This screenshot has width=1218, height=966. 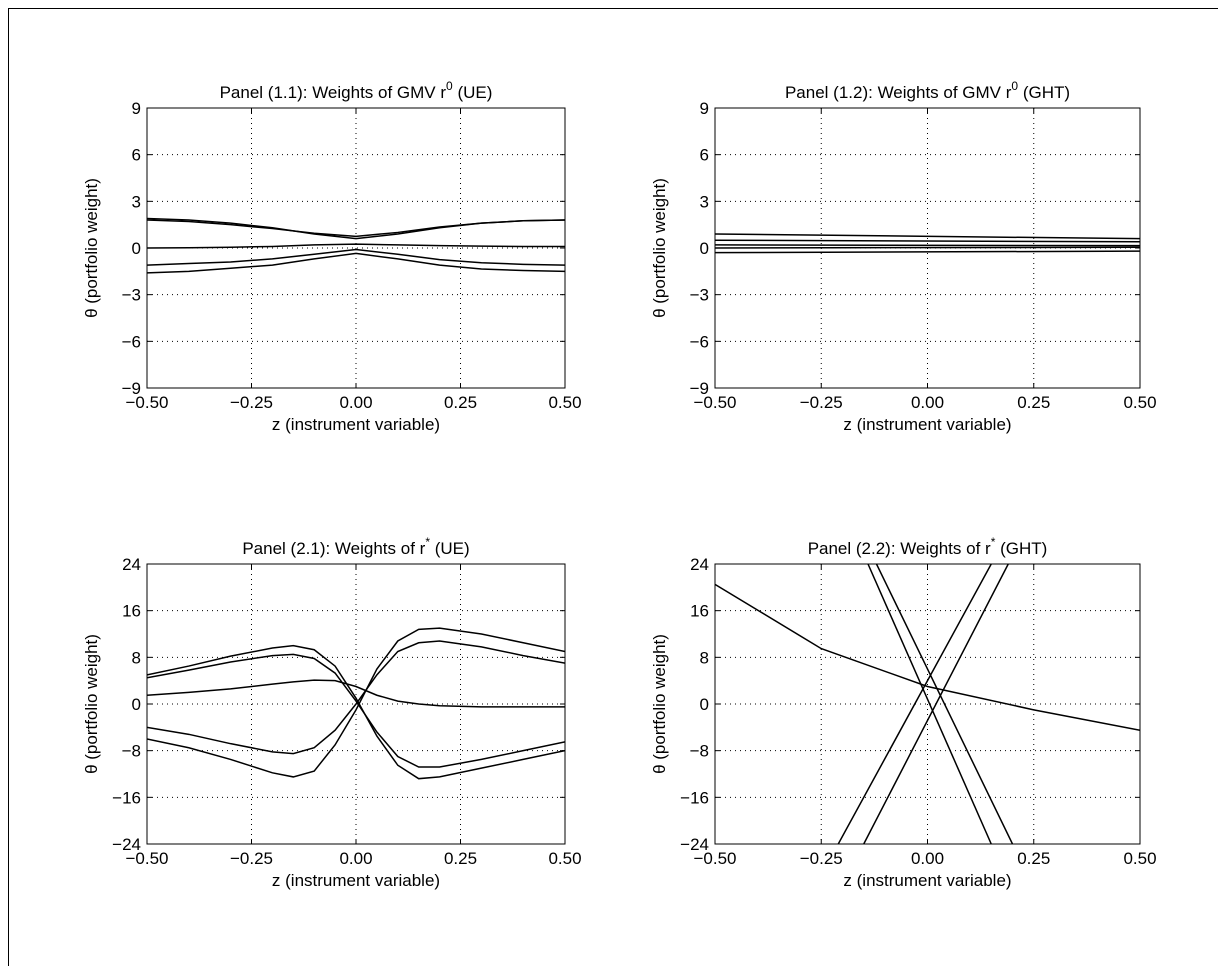 I want to click on panel-title: Panel (2.2): Weights of r* (GHT), so click(x=928, y=546).